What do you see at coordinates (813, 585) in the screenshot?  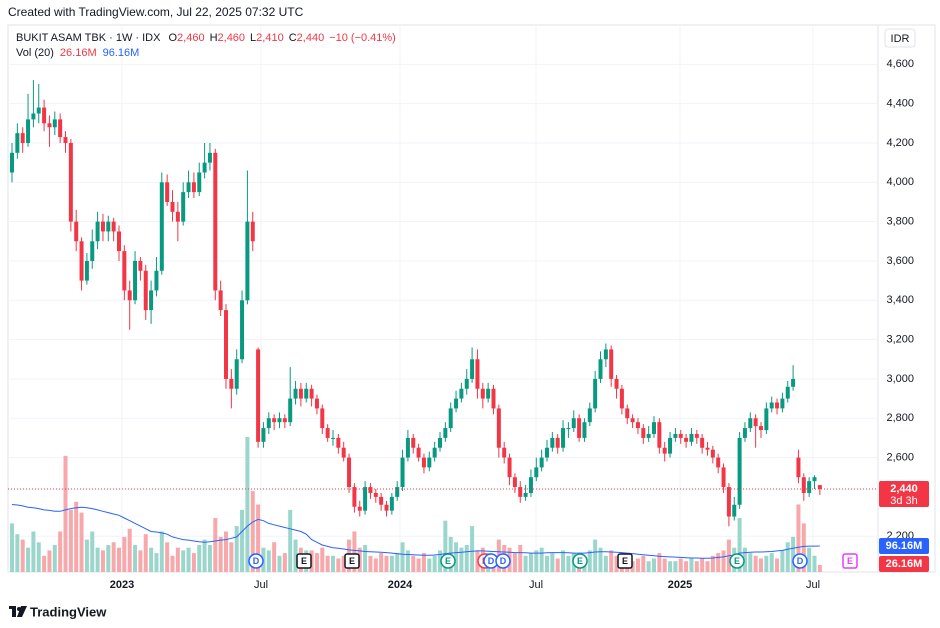 I see `x-tick-label: Jul` at bounding box center [813, 585].